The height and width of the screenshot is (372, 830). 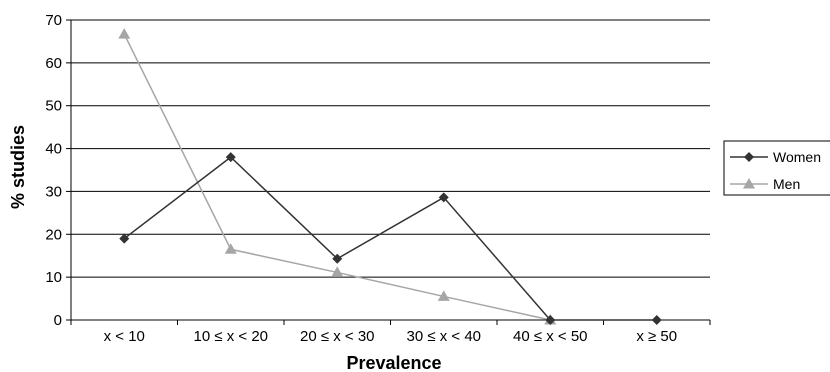 What do you see at coordinates (749, 183) in the screenshot?
I see `legend-marker-men` at bounding box center [749, 183].